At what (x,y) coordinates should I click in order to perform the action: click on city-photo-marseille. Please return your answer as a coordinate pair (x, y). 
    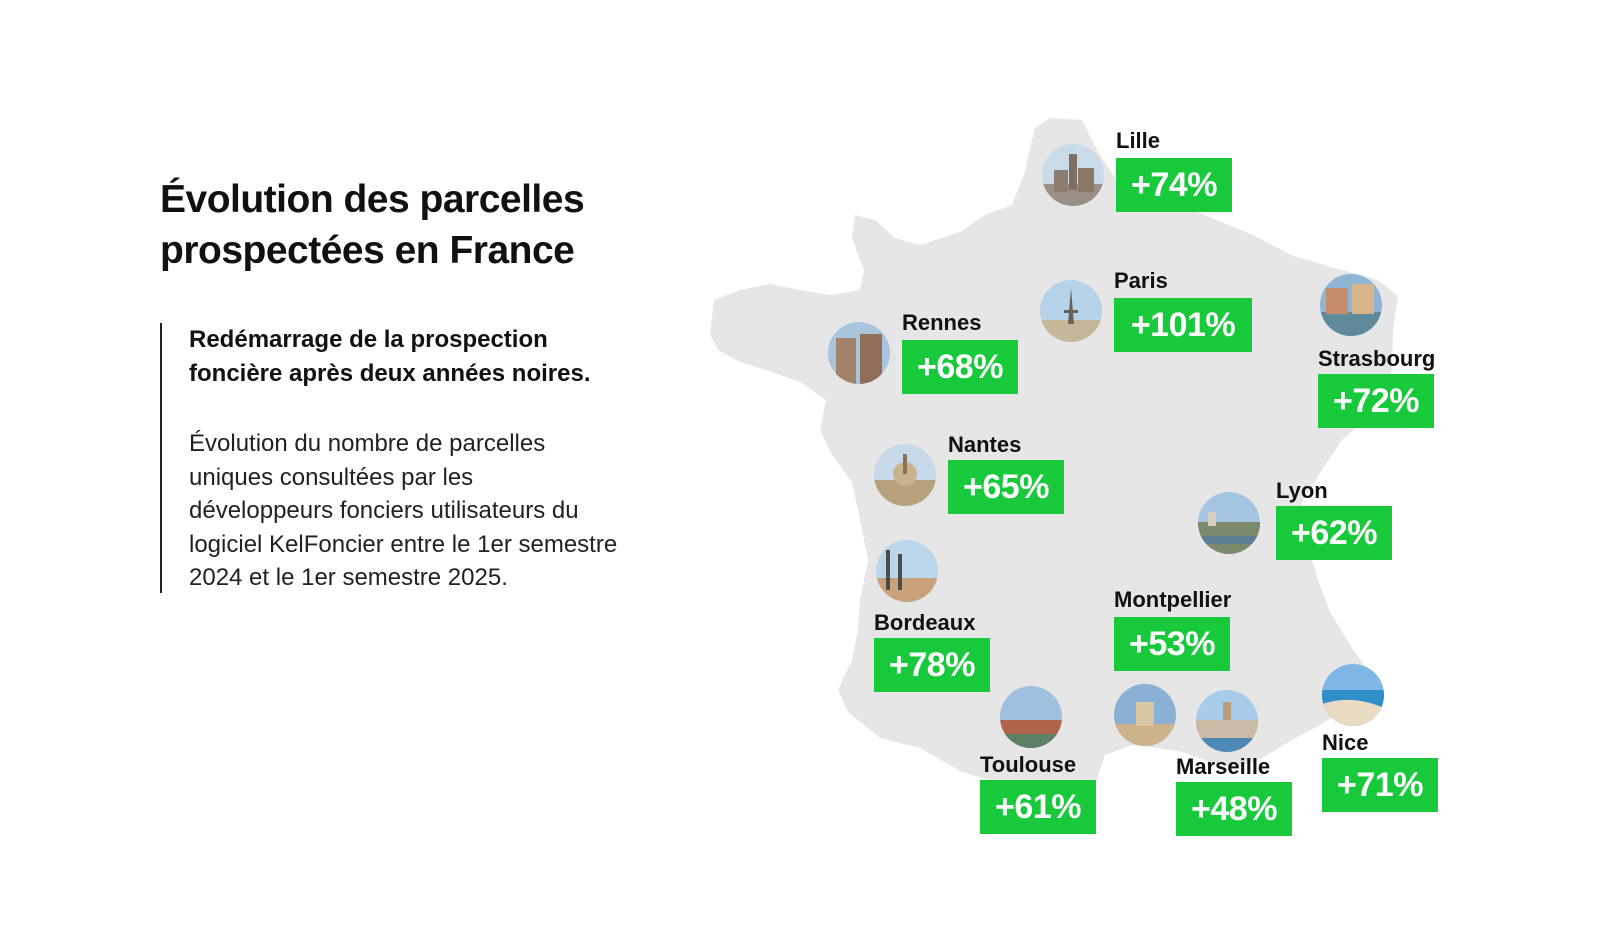
    Looking at the image, I should click on (1227, 721).